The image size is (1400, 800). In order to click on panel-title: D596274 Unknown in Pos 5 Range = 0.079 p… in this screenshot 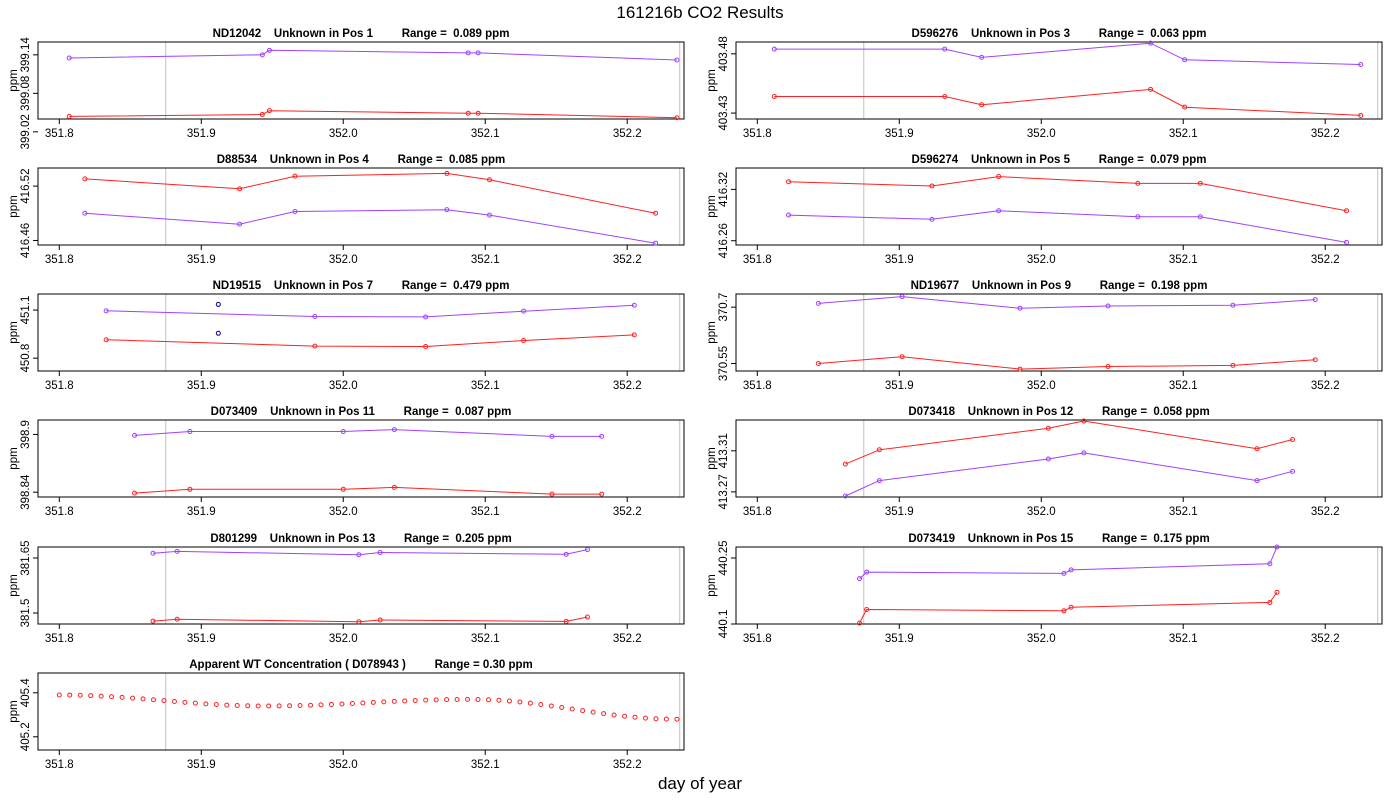, I will do `click(1059, 160)`.